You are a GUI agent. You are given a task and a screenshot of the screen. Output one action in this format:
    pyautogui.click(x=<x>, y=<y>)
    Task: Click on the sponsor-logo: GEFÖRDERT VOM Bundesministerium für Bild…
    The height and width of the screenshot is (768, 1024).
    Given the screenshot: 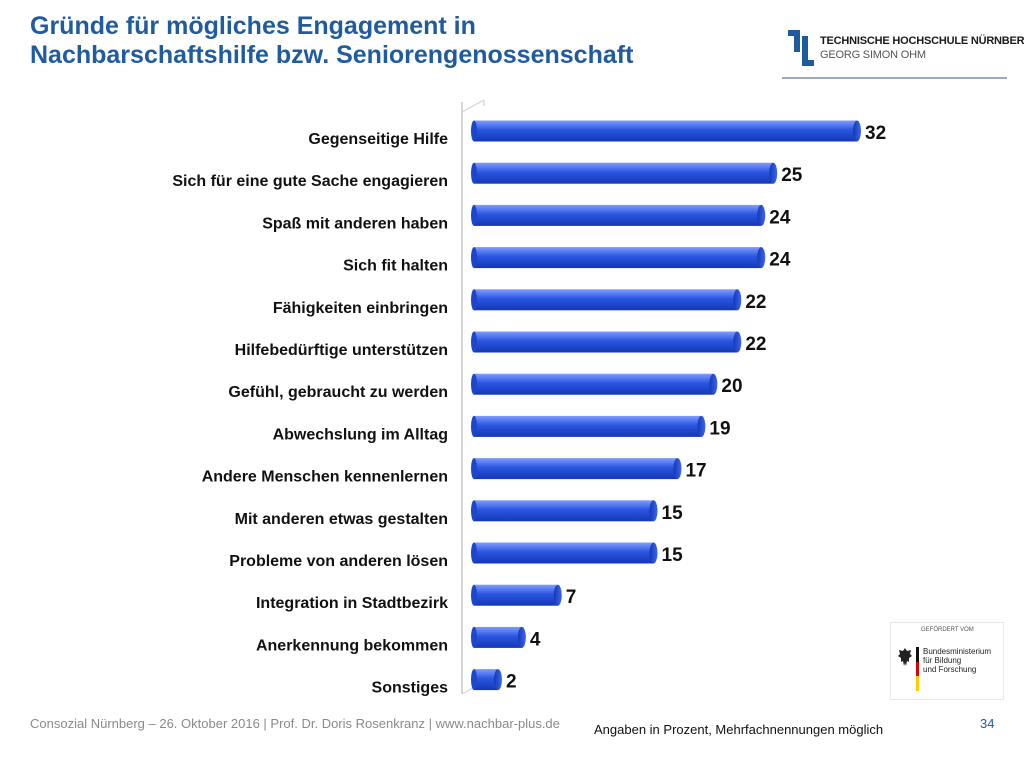 What is the action you would take?
    pyautogui.click(x=947, y=661)
    